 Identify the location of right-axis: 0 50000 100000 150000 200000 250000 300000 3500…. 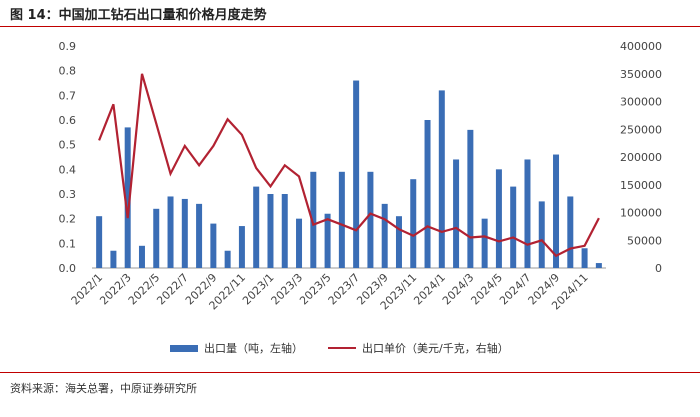
(641, 157).